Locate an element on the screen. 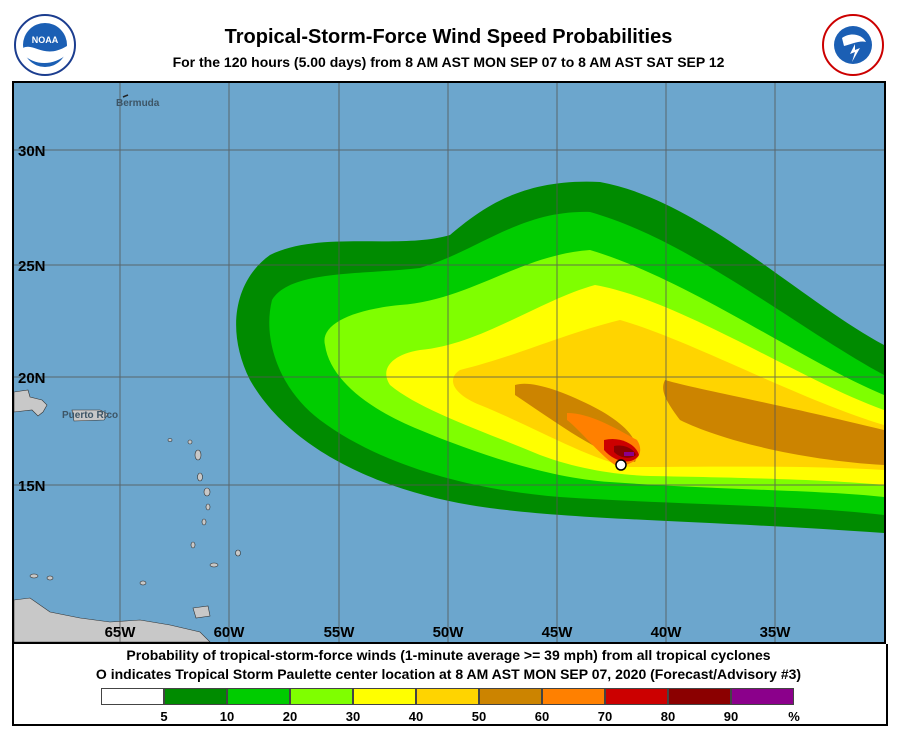  legend-label: 90 is located at coordinates (731, 716).